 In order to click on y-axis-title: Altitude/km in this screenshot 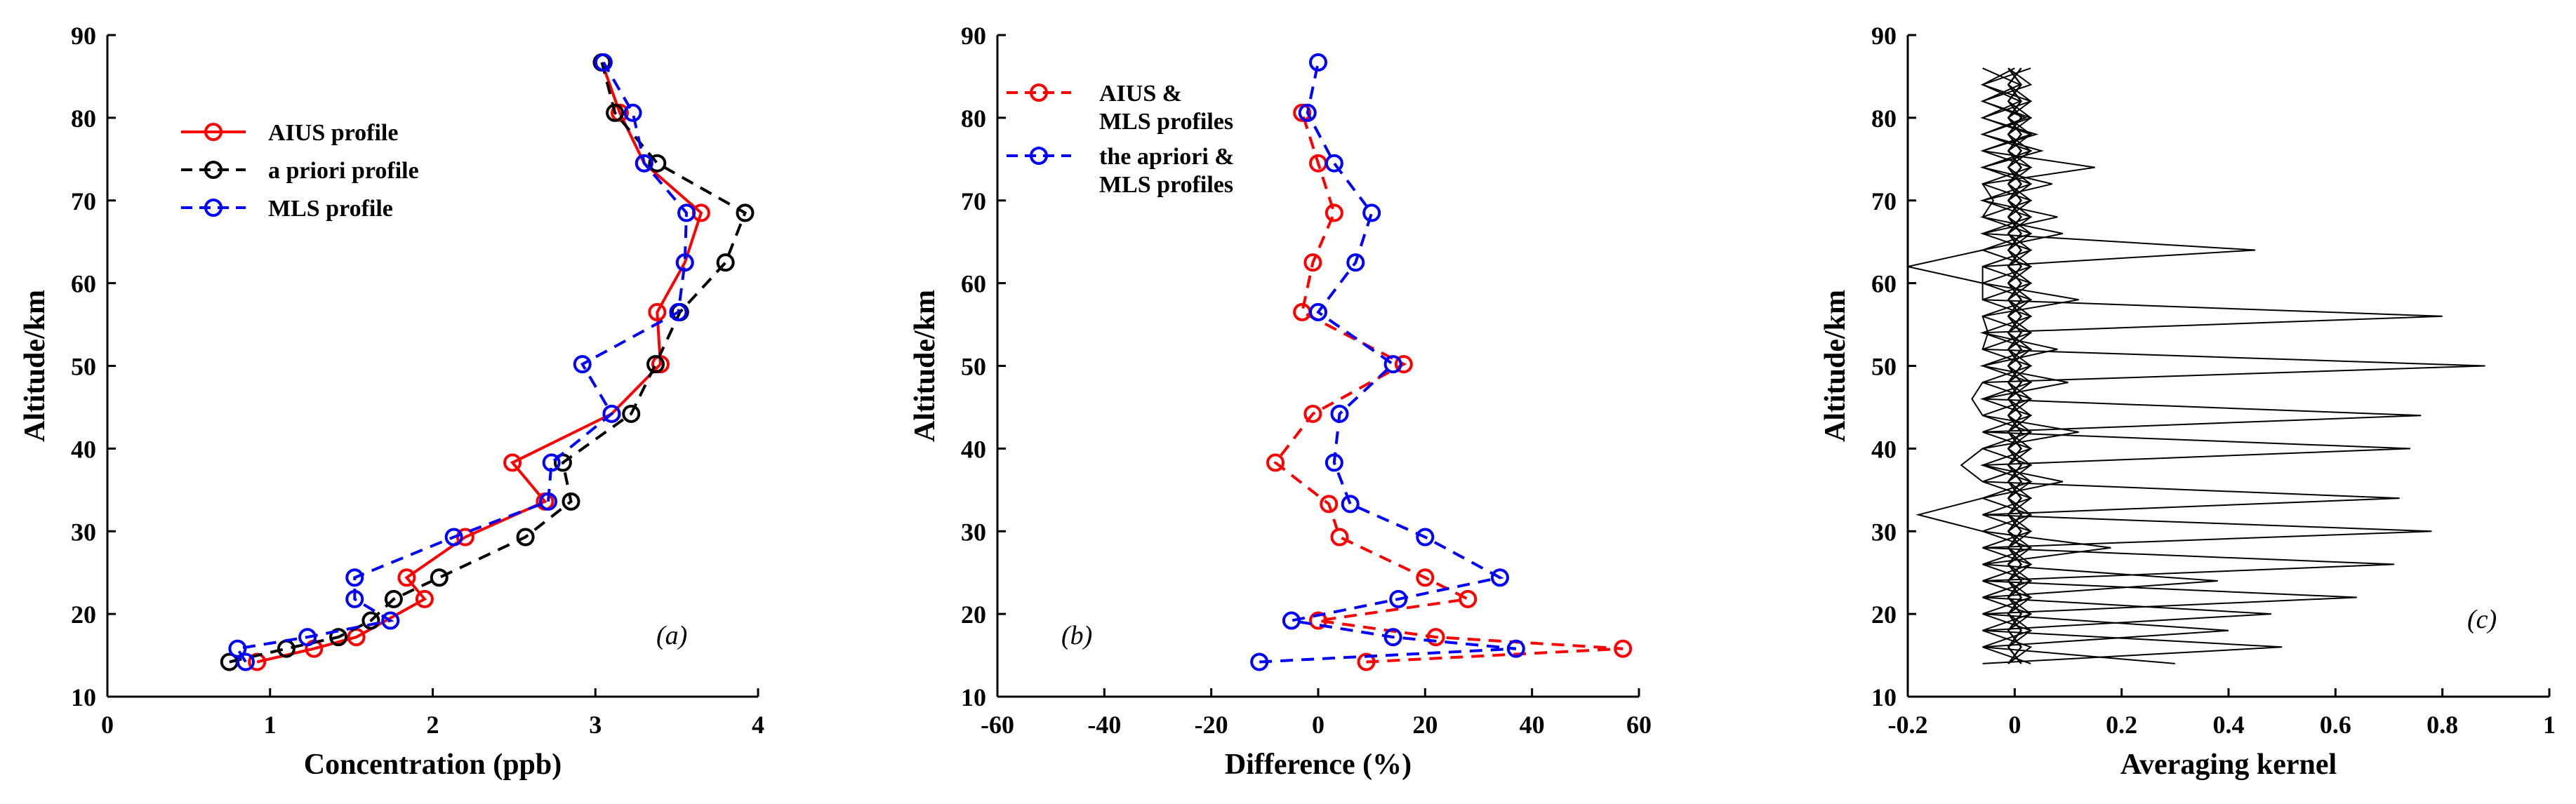, I will do `click(1836, 366)`.